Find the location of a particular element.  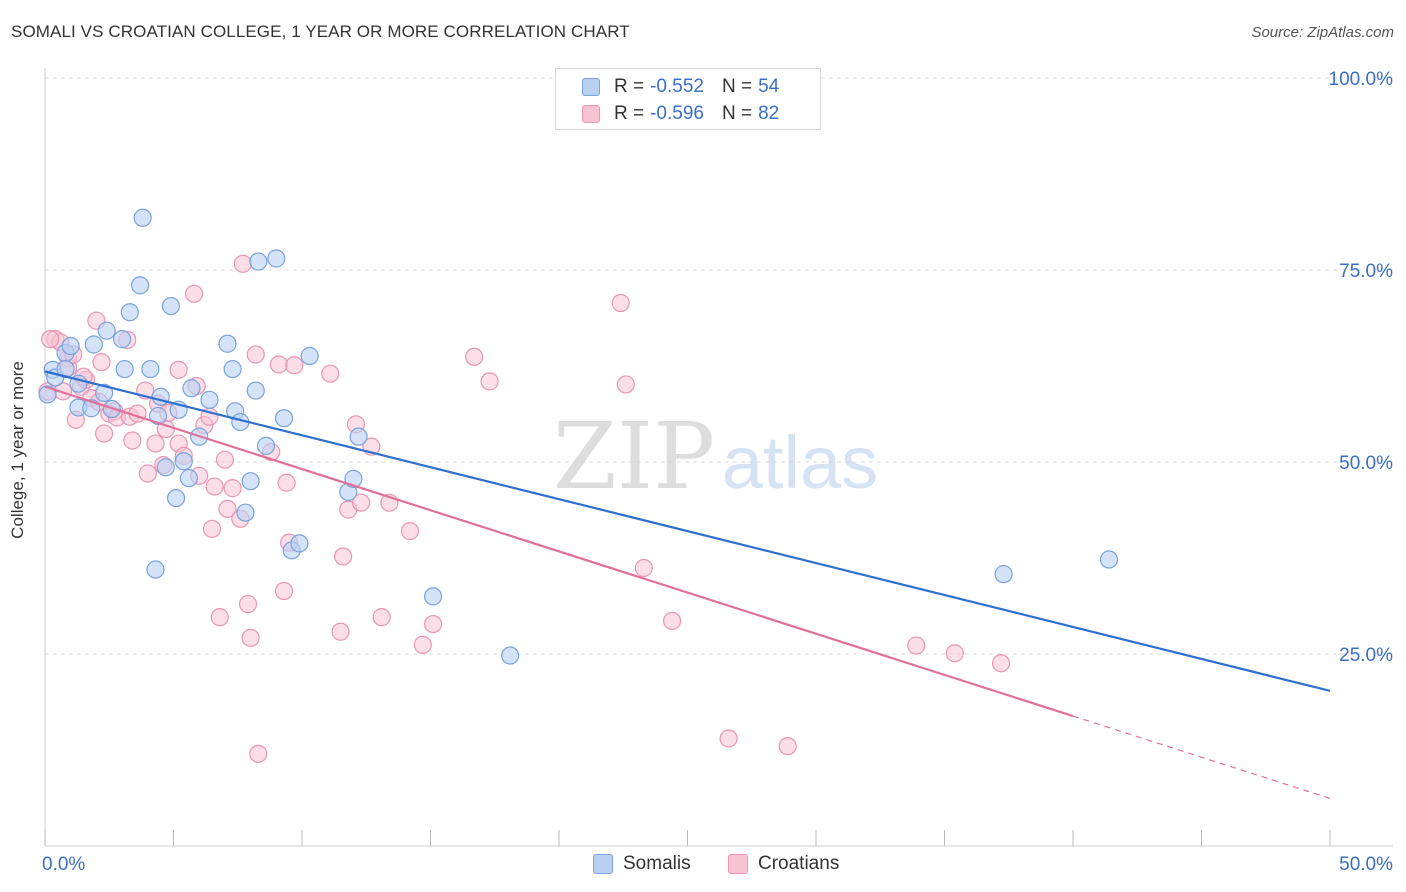

x-tick-label: 50.0% is located at coordinates (1366, 864).